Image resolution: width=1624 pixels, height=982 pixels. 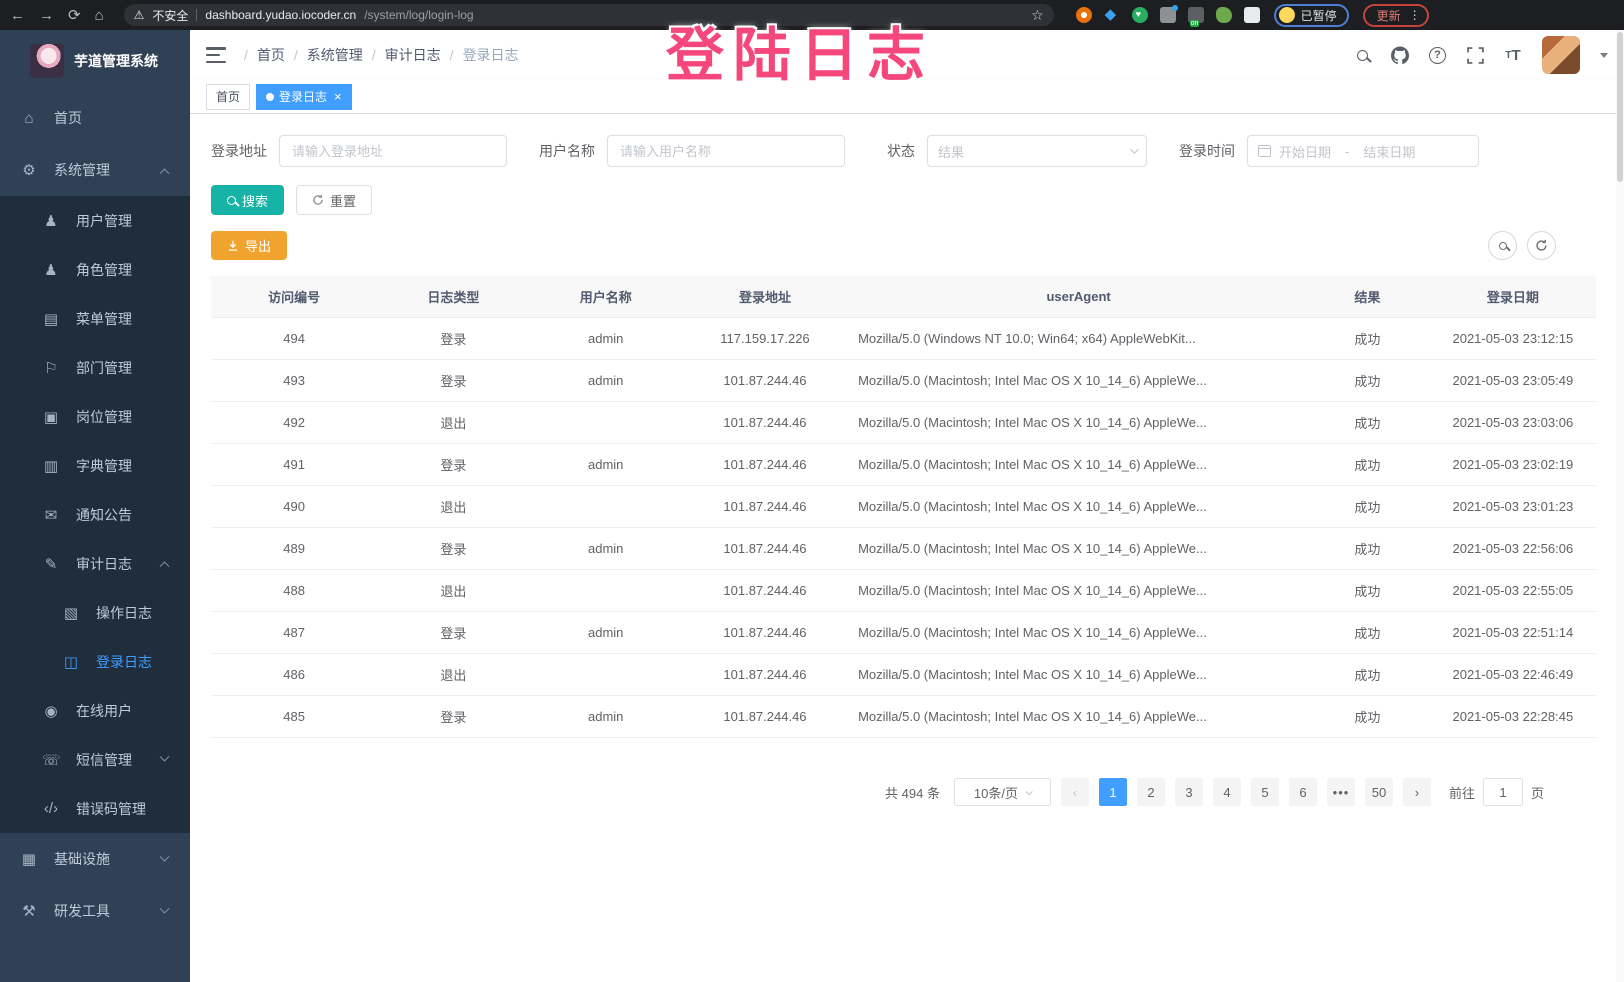 I want to click on browser-forward-icon: →, so click(x=46, y=15).